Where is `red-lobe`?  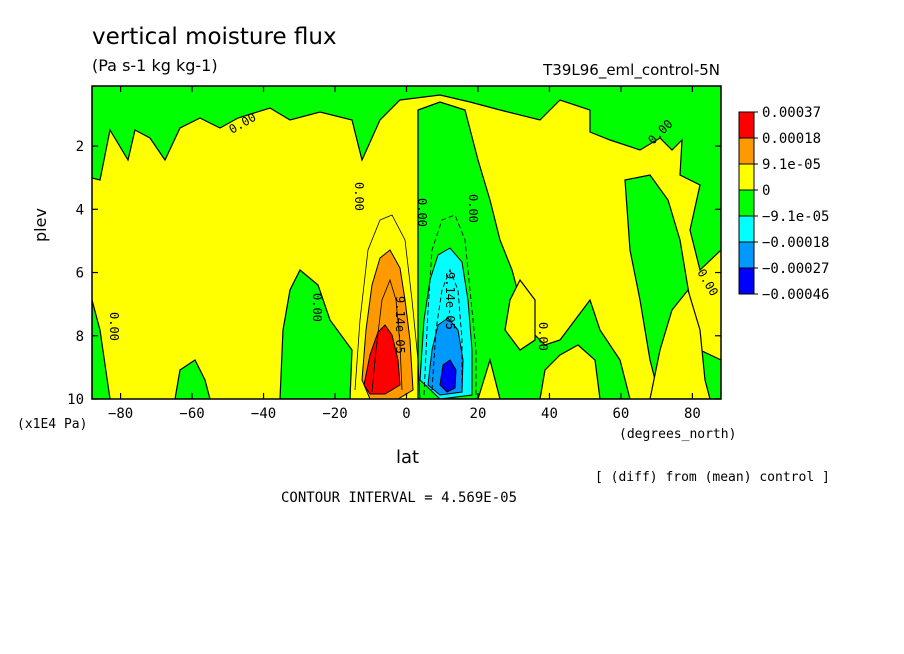 red-lobe is located at coordinates (382, 359).